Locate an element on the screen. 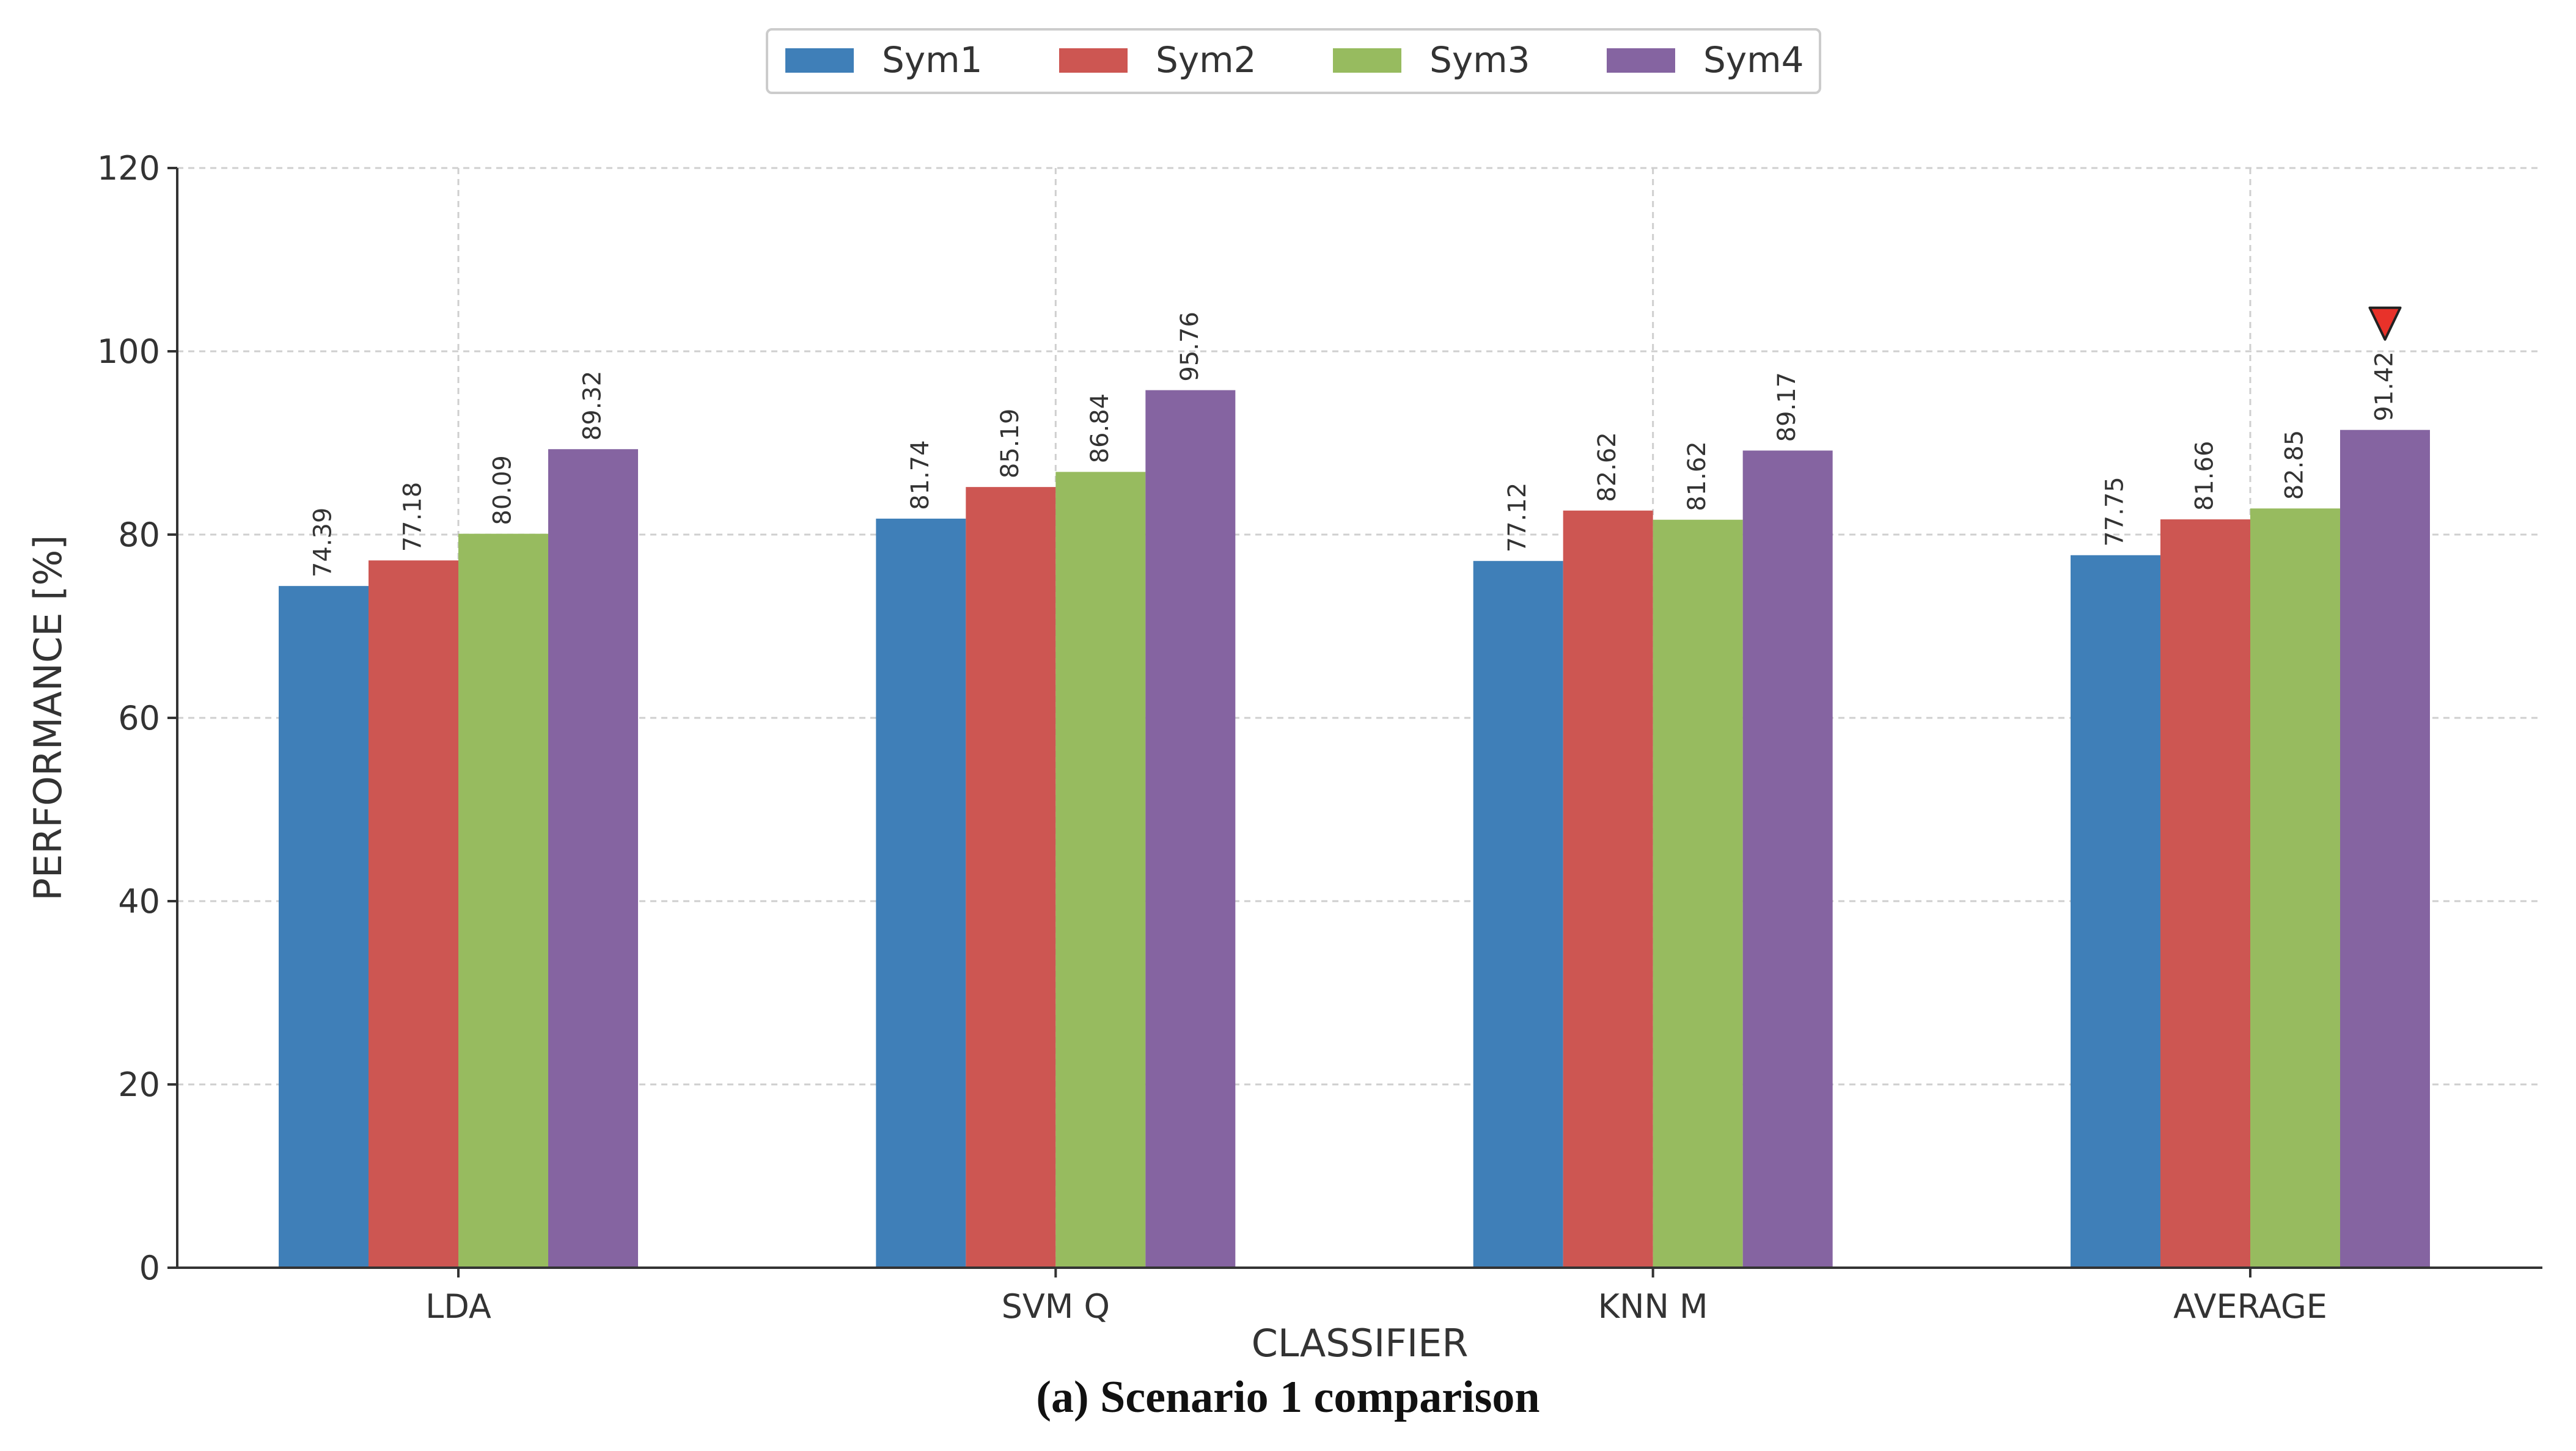 The height and width of the screenshot is (1451, 2576). y-tick-label: 60 is located at coordinates (139, 718).